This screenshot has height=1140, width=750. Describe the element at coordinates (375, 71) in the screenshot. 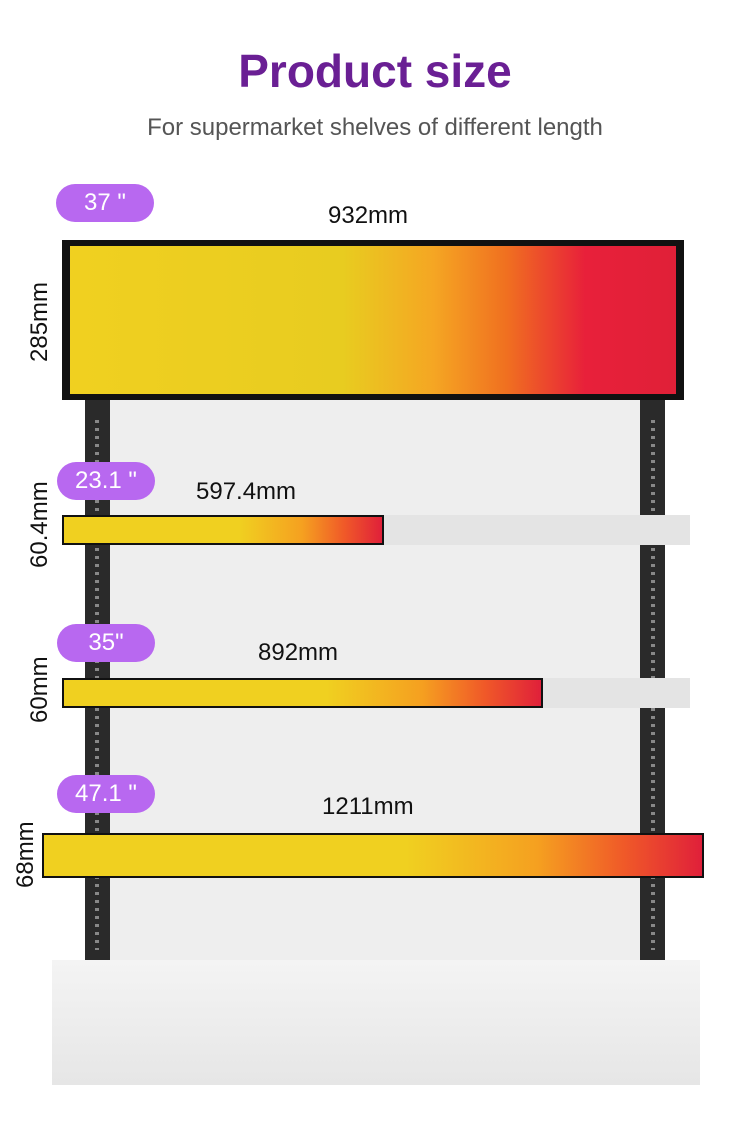

I see `title: Product size` at that location.